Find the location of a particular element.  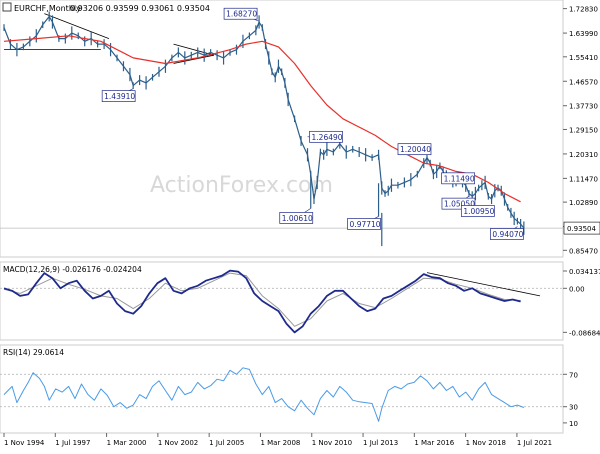

symbol-box-icon is located at coordinates (7, 7).